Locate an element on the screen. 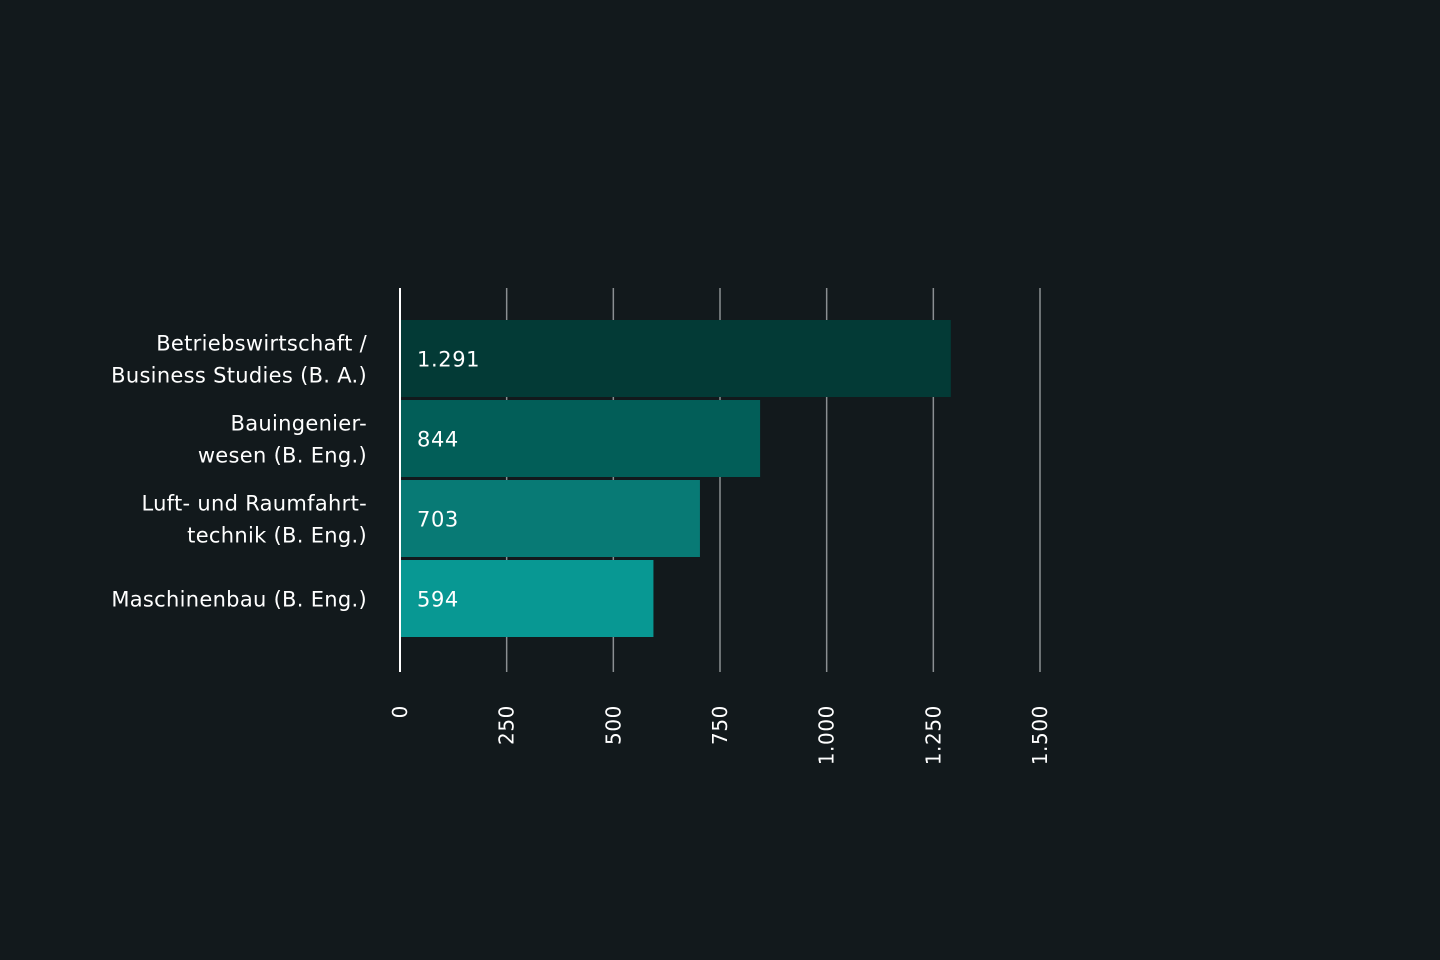 The height and width of the screenshot is (960, 1440). category-label-line: Business Studies (B. A.) is located at coordinates (239, 376).